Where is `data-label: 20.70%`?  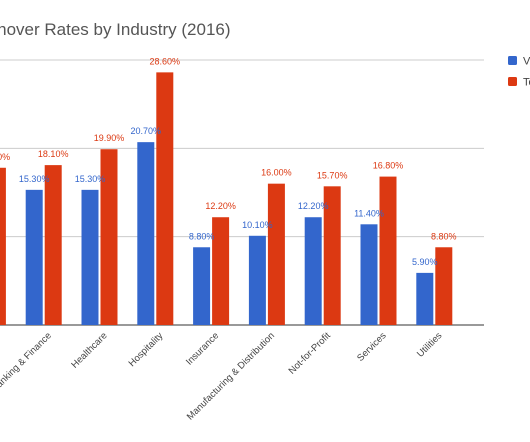
data-label: 20.70% is located at coordinates (146, 131).